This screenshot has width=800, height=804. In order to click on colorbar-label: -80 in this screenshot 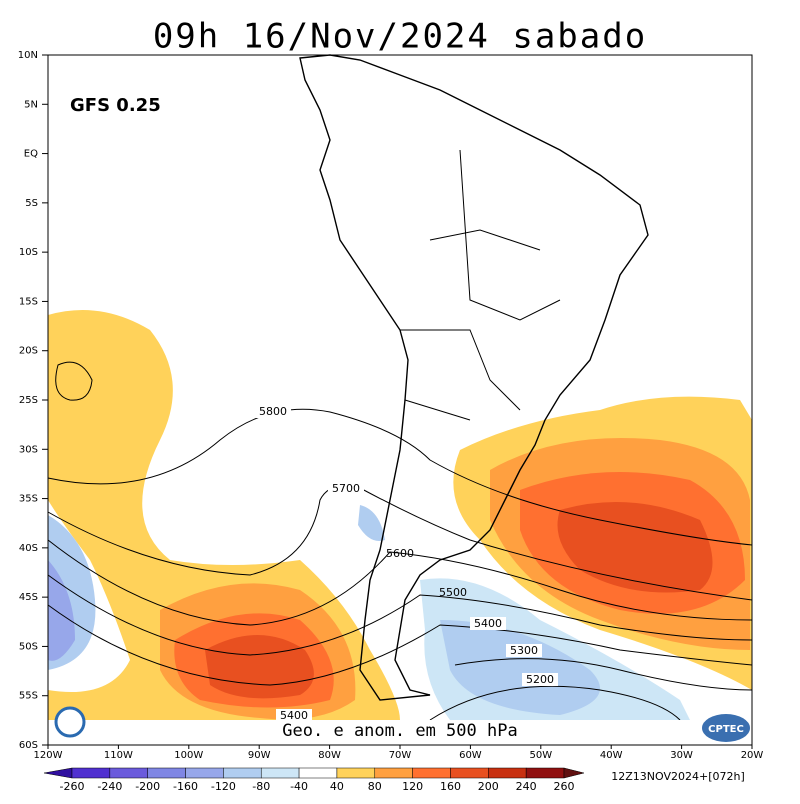, I will do `click(261, 786)`.